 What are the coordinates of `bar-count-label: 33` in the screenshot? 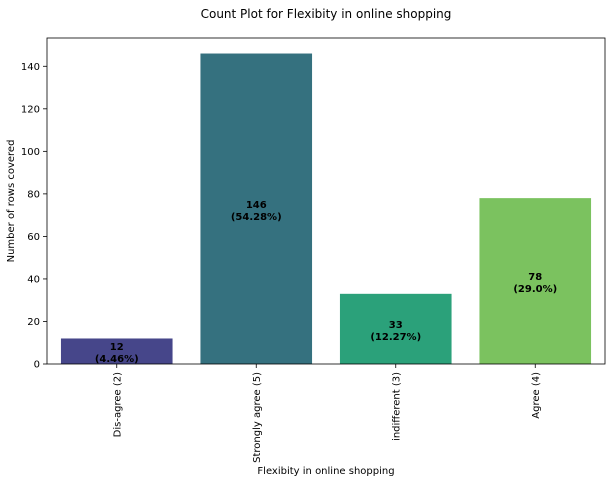 It's located at (396, 325).